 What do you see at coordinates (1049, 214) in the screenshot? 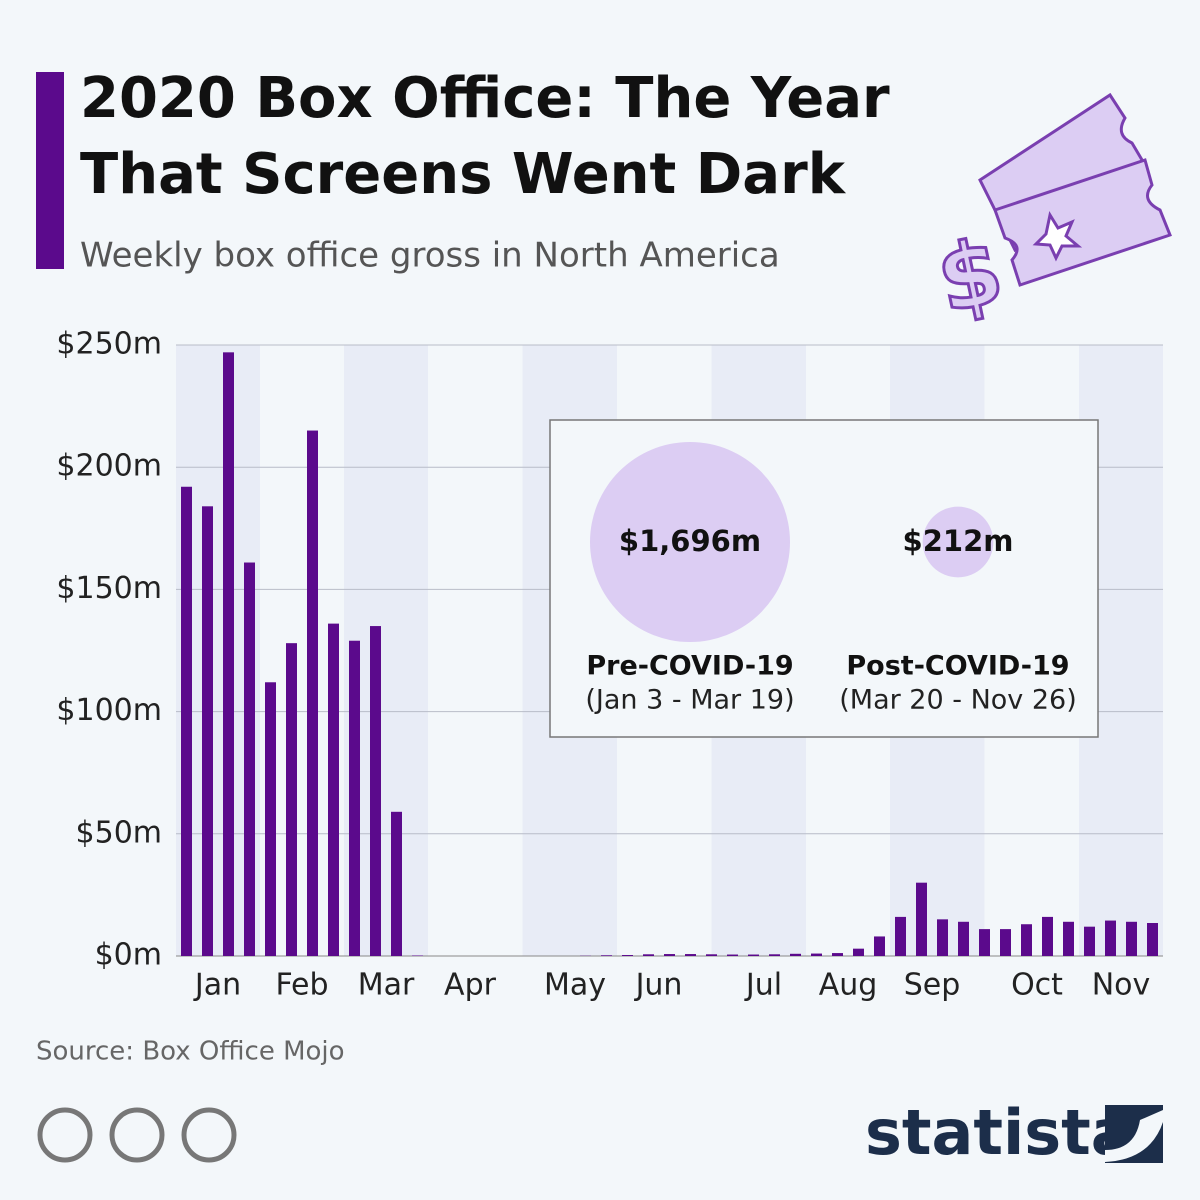
I see `ticket-icon: $` at bounding box center [1049, 214].